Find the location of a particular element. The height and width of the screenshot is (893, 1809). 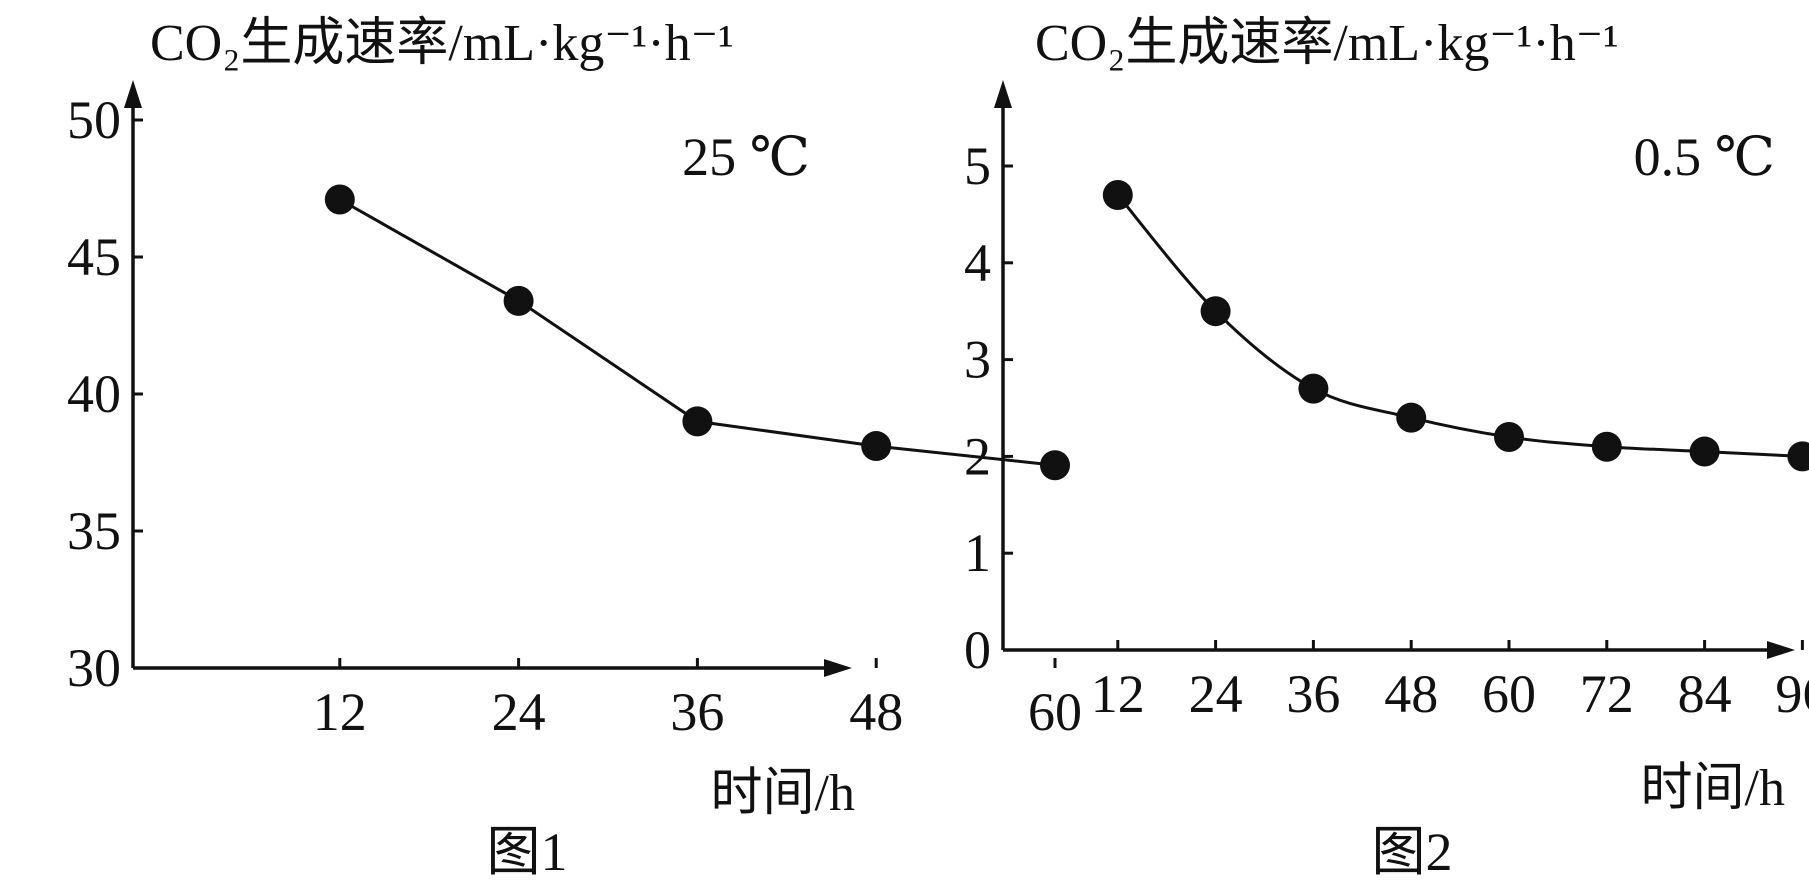

chart-2-y-ticks: 0 1 2 3 4 5 is located at coordinates (988, 408).